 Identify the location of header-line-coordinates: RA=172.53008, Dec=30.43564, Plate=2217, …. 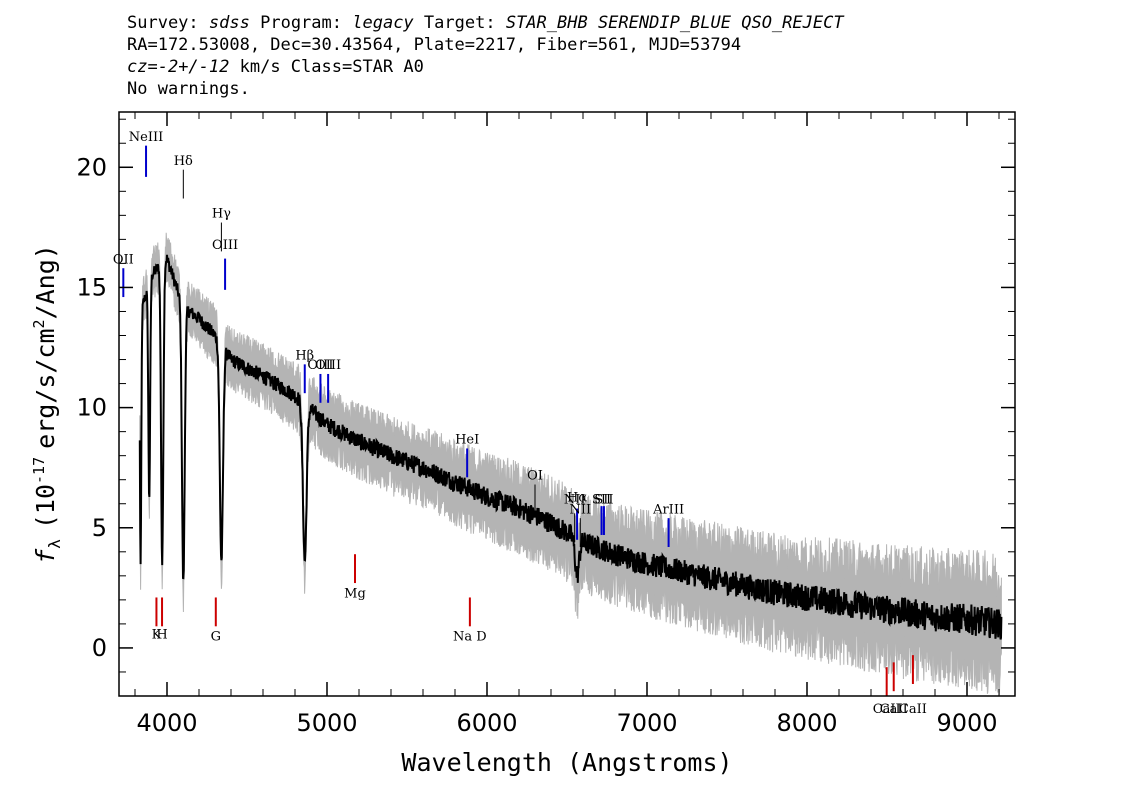
(434, 45).